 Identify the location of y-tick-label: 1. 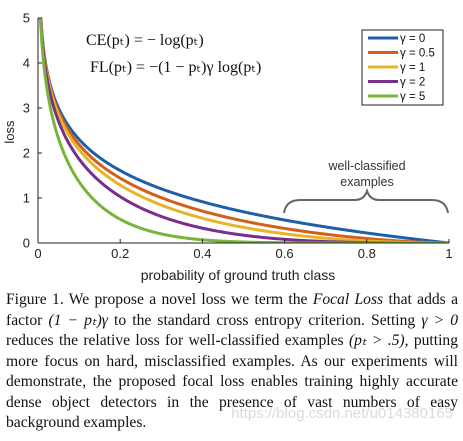
(26, 198).